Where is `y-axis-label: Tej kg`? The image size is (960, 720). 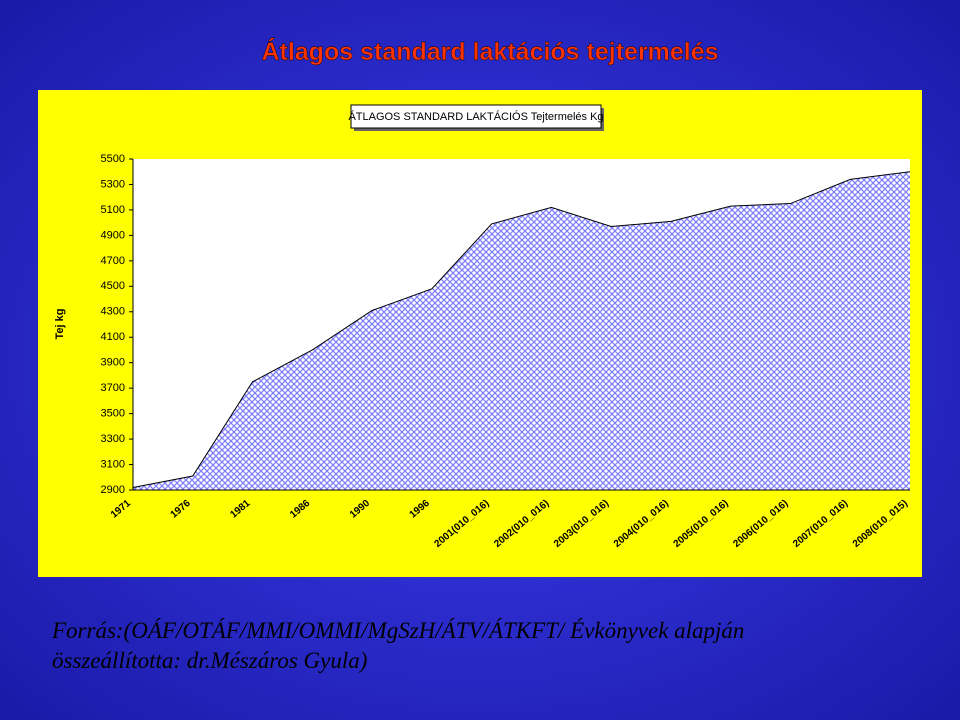
y-axis-label: Tej kg is located at coordinates (60, 324).